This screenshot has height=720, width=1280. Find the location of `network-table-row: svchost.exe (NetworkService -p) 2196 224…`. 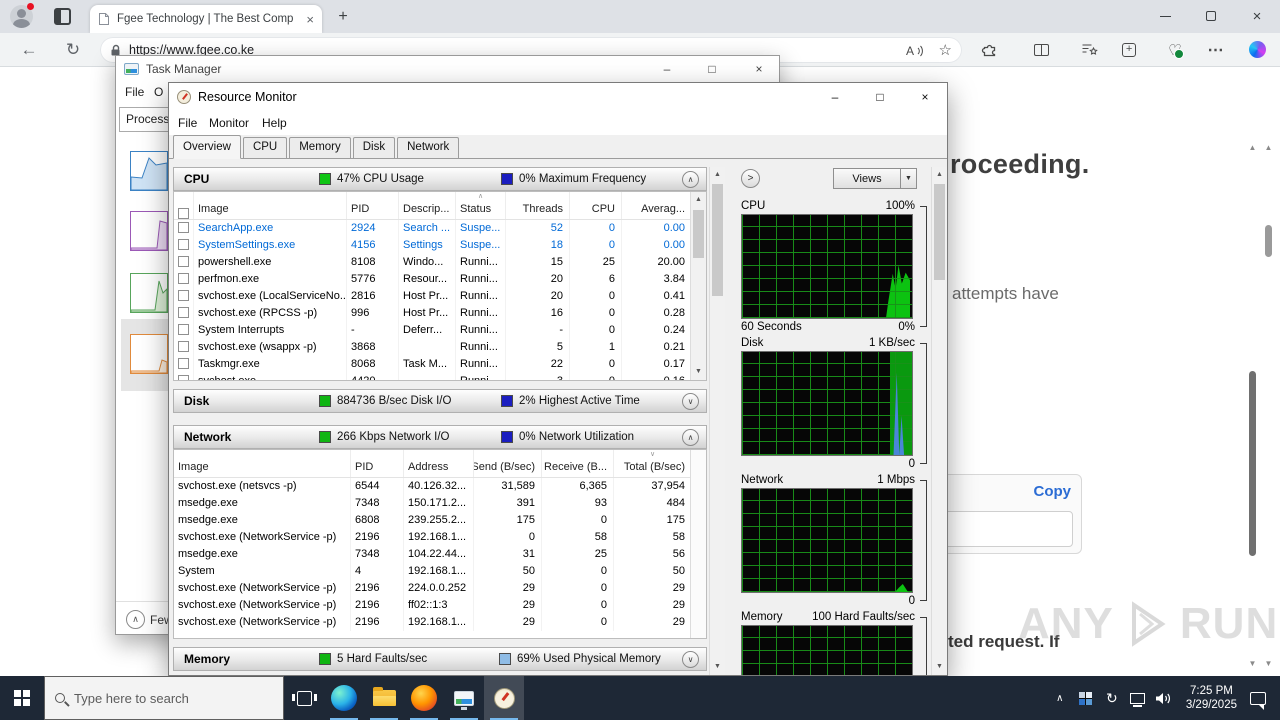

network-table-row: svchost.exe (NetworkService -p) 2196 224… is located at coordinates (433, 588).